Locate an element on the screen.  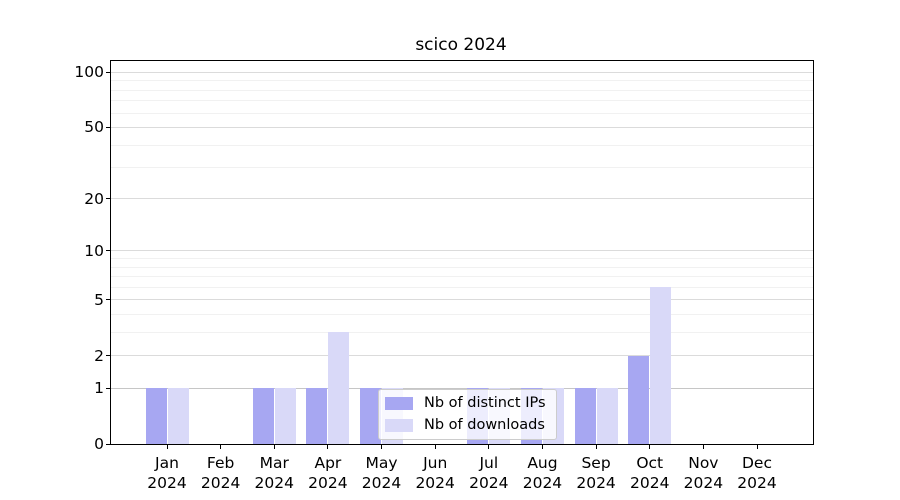
bar-downloads-apr is located at coordinates (339, 388).